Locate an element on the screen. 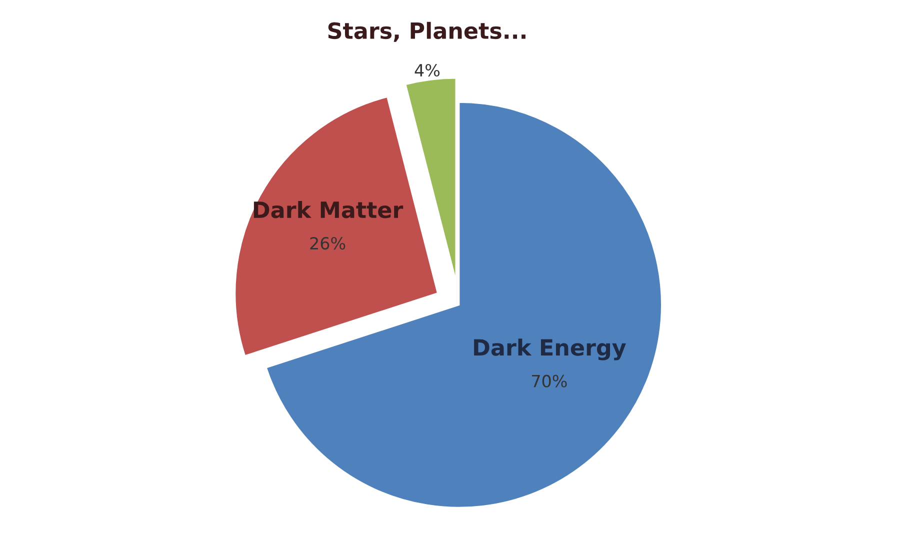 The image size is (918, 549). slice-label: Dark Matter is located at coordinates (329, 209).